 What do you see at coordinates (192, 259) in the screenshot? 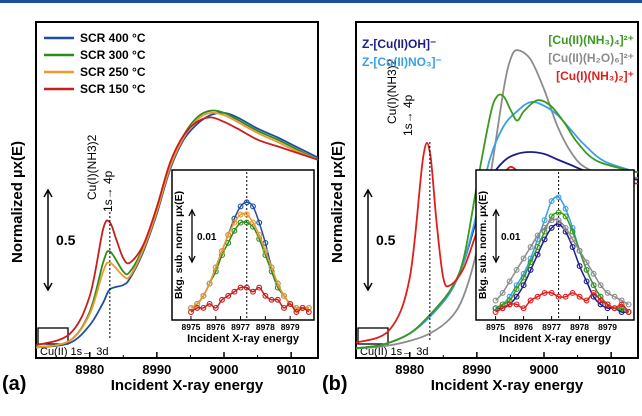
I see `inset-scale-arrow-down` at bounding box center [192, 259].